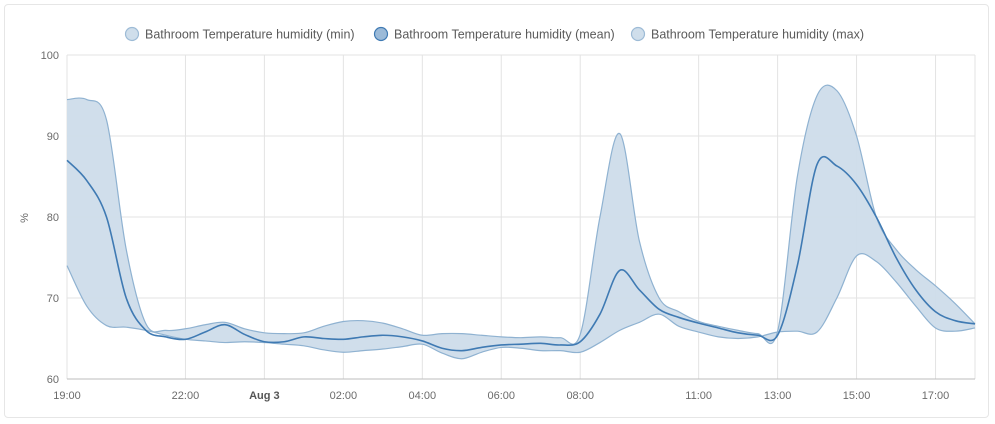  Describe the element at coordinates (250, 35) in the screenshot. I see `legend-label: Bathroom Temperature humidity (min)` at that location.